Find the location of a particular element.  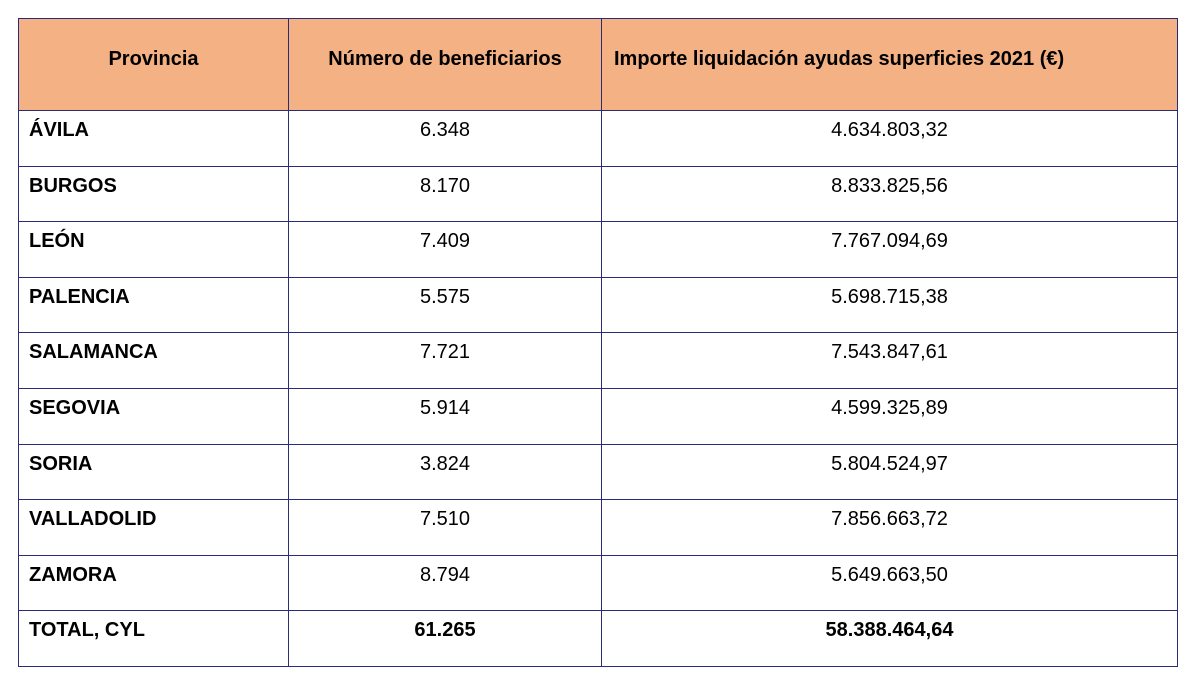

cell-provincia: LEÓN is located at coordinates (153, 249).